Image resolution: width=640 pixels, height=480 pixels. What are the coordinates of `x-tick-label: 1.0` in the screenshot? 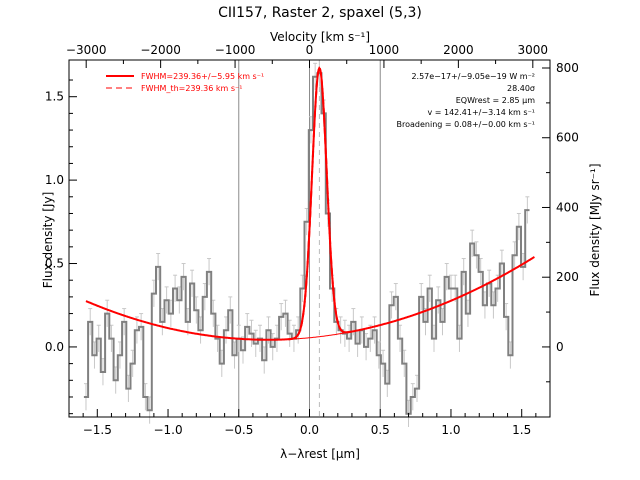 It's located at (450, 430).